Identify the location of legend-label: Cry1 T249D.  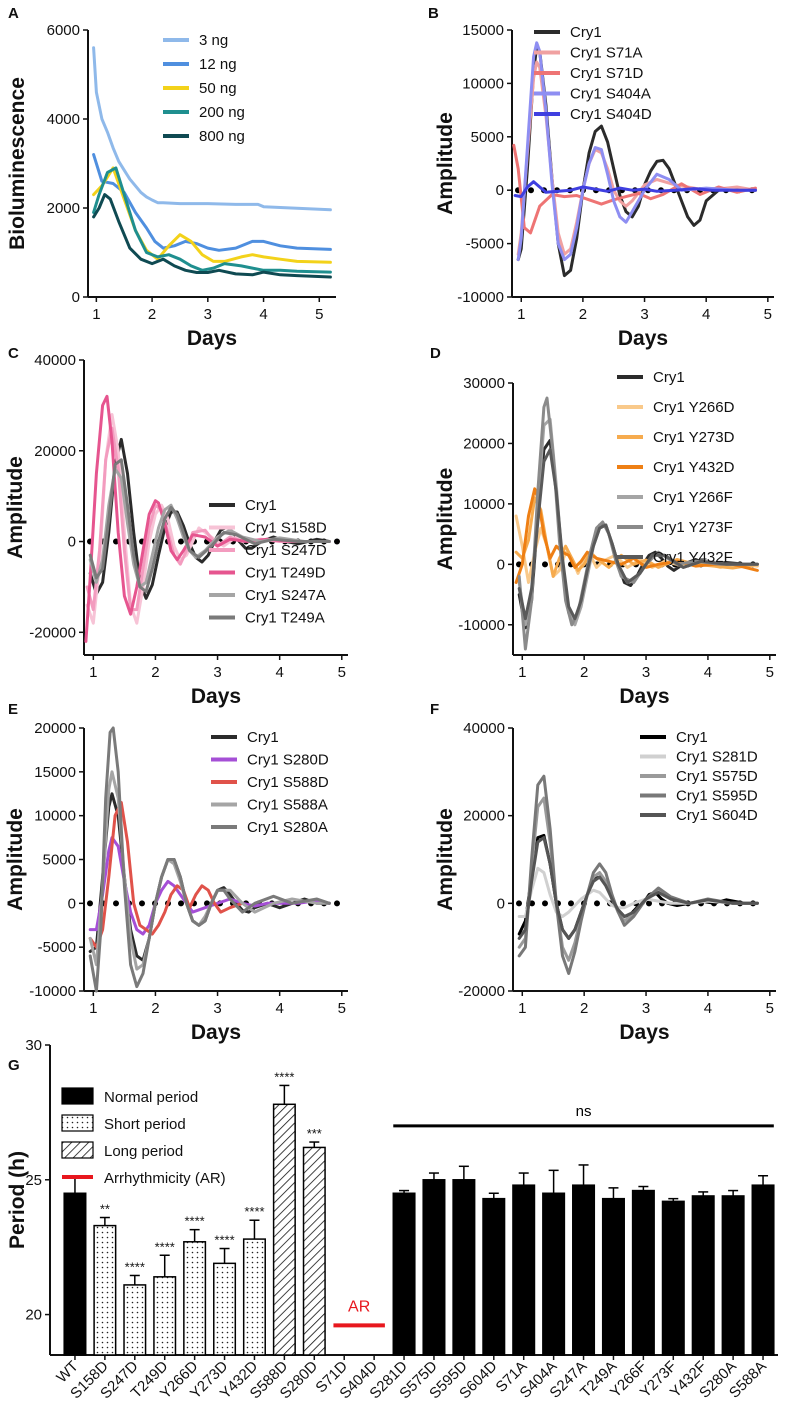
(285, 573).